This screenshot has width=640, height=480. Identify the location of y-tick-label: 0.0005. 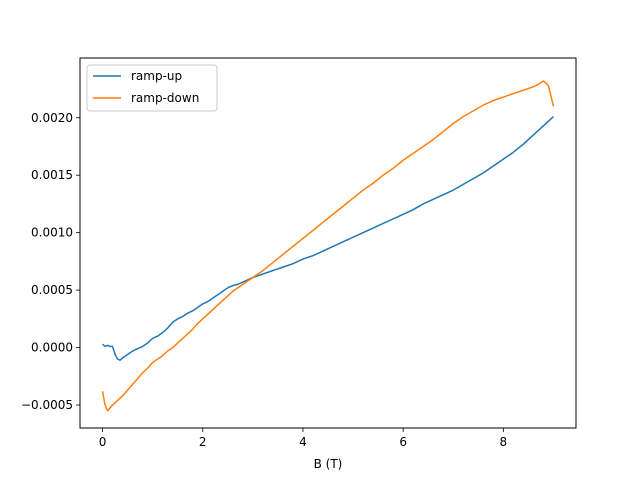
(52, 290).